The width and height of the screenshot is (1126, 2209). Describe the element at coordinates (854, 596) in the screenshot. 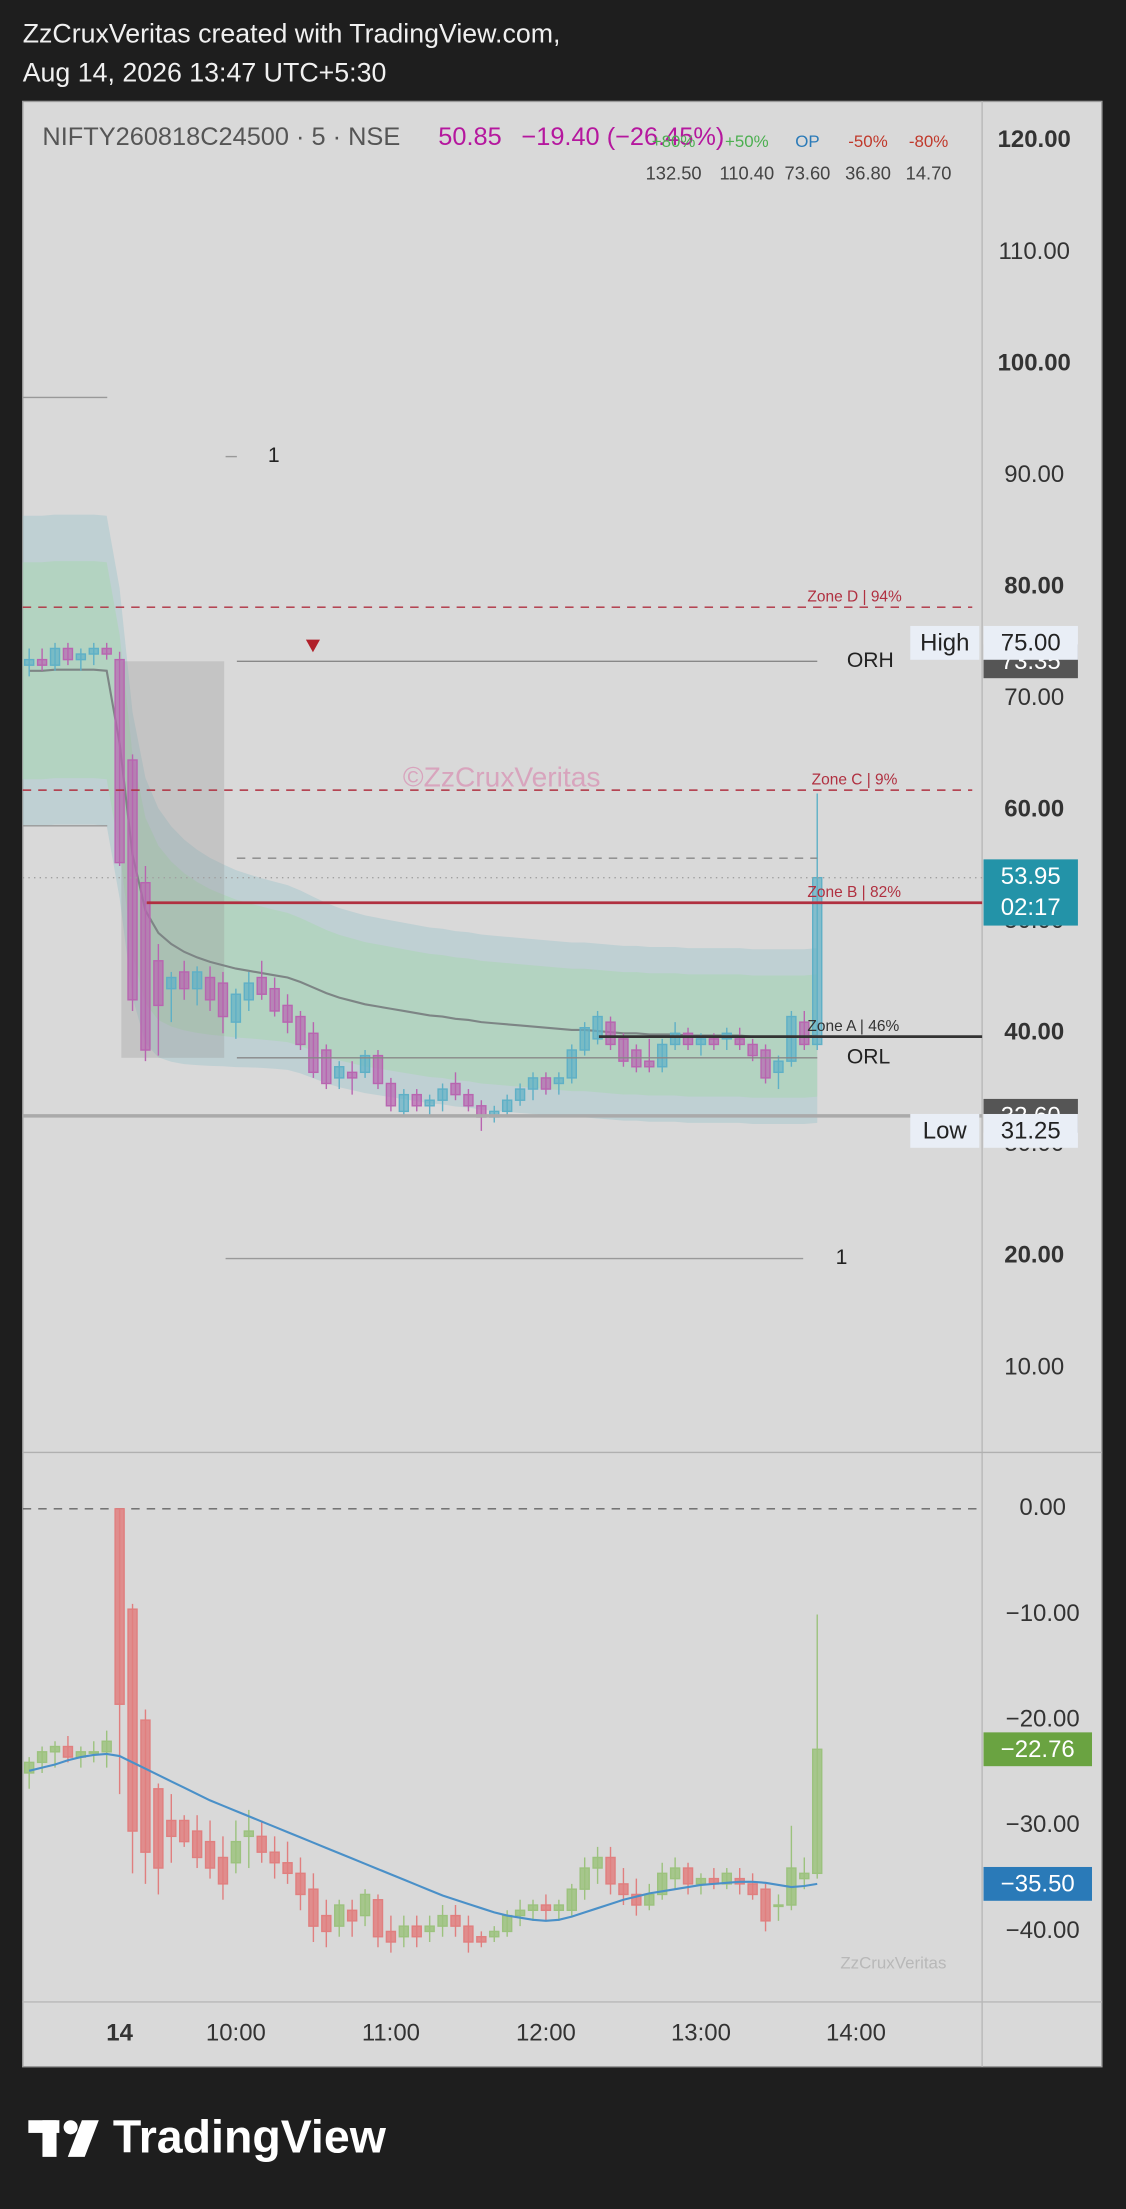

I see `level-label: Zone D | 94%` at that location.